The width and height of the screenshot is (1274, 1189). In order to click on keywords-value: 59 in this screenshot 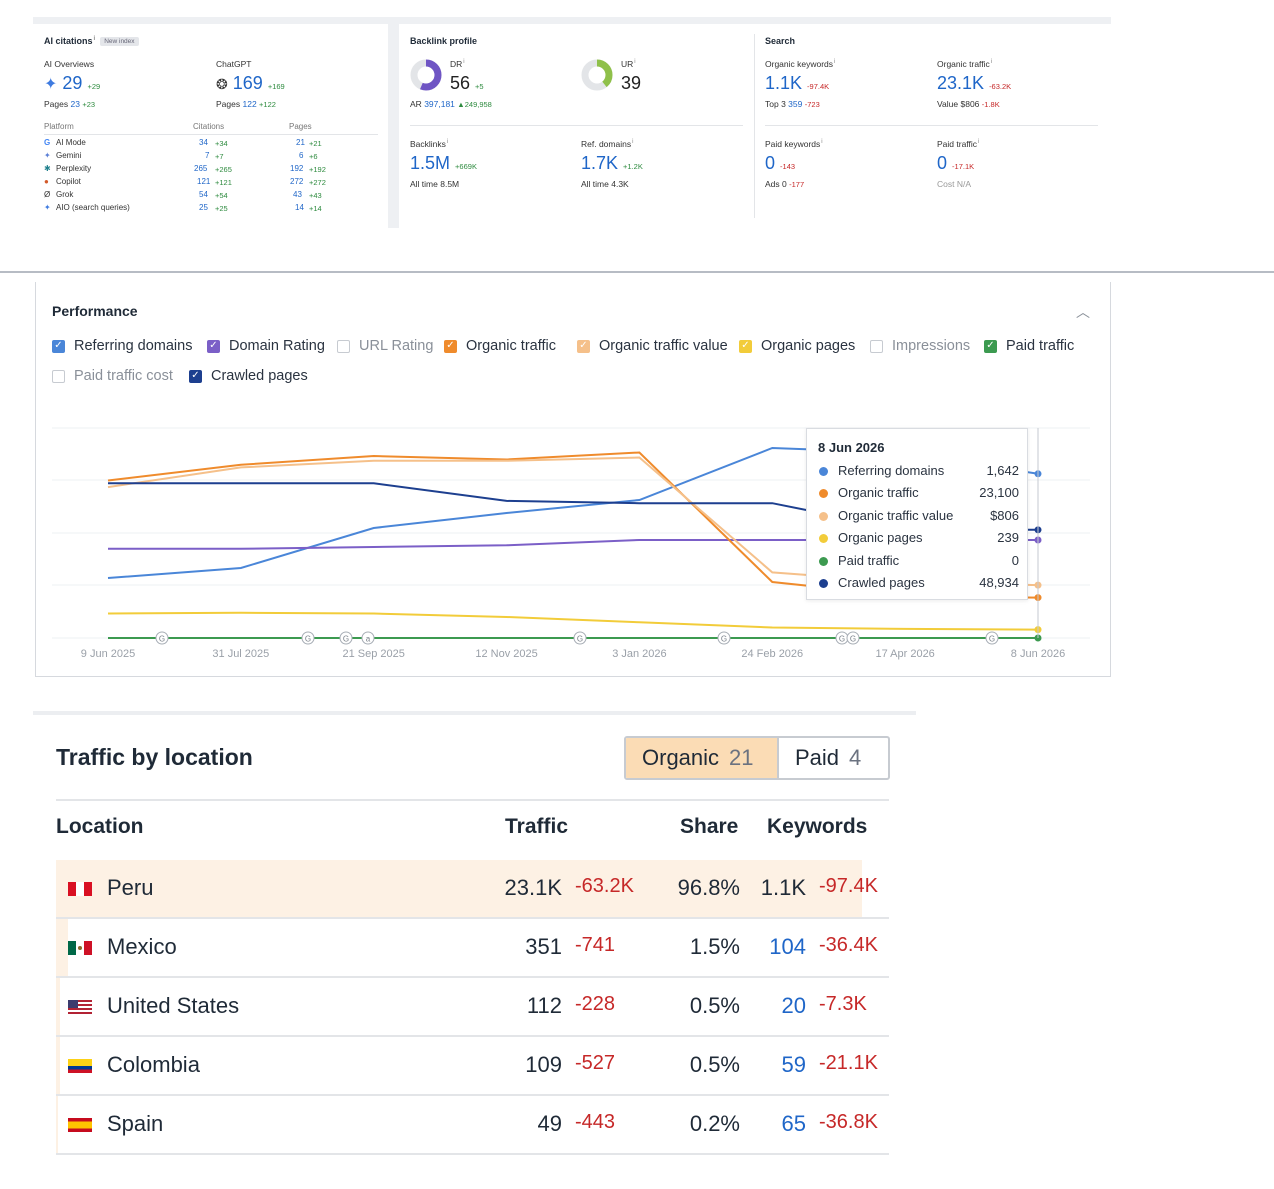, I will do `click(793, 1064)`.